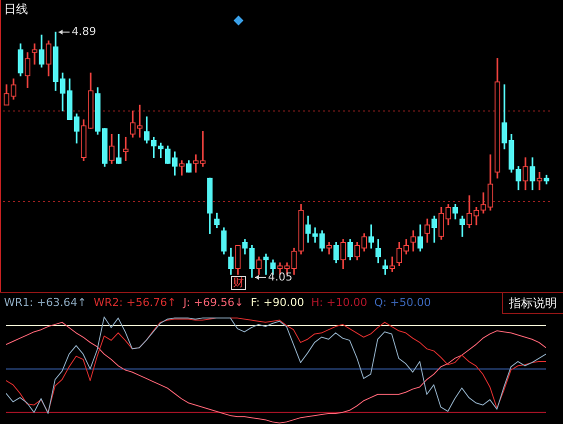  Describe the element at coordinates (84, 31) in the screenshot. I see `annotation: 4.89` at that location.